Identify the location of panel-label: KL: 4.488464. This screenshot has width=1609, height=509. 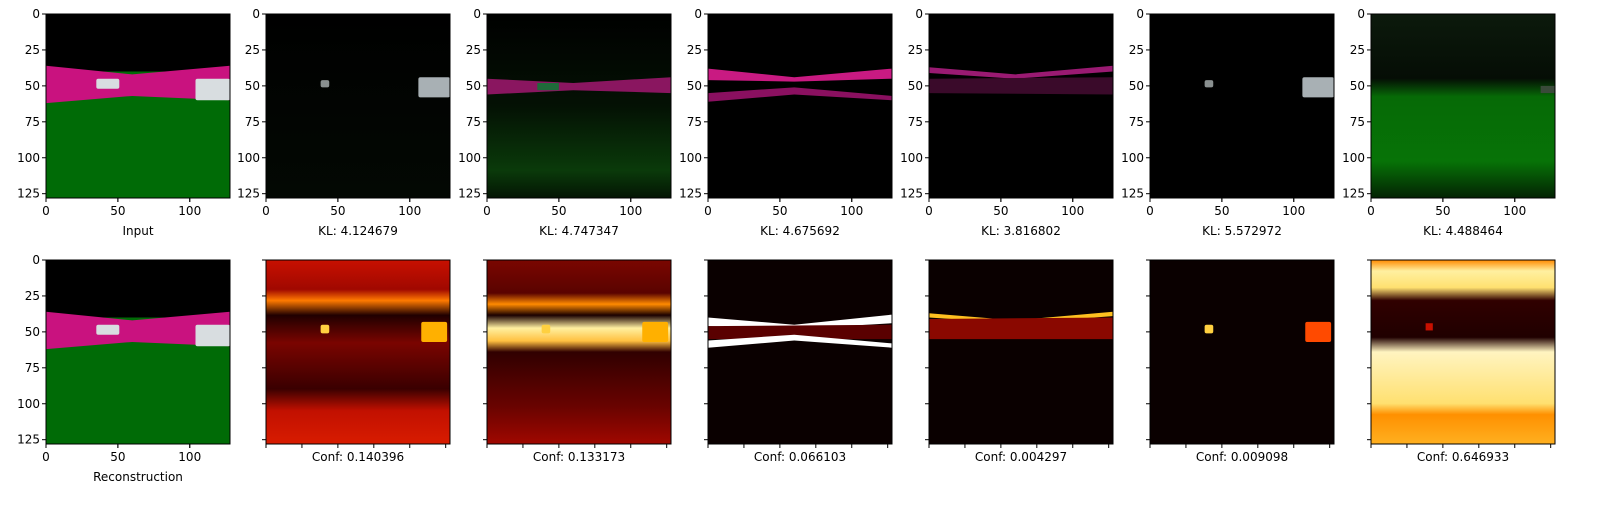
(1463, 231).